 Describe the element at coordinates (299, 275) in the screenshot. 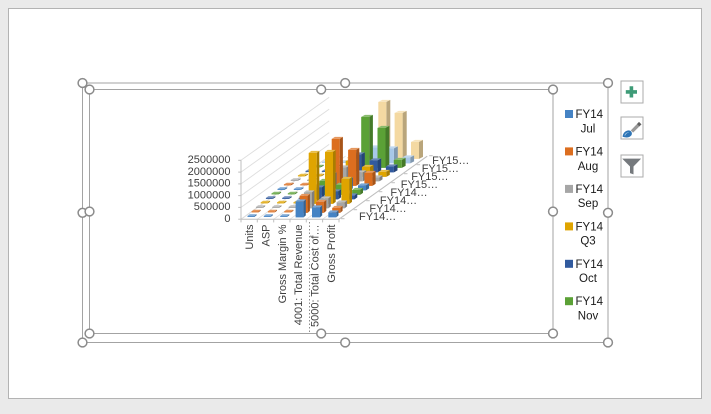

I see `svg-text: 4001: Total Revenue` at that location.